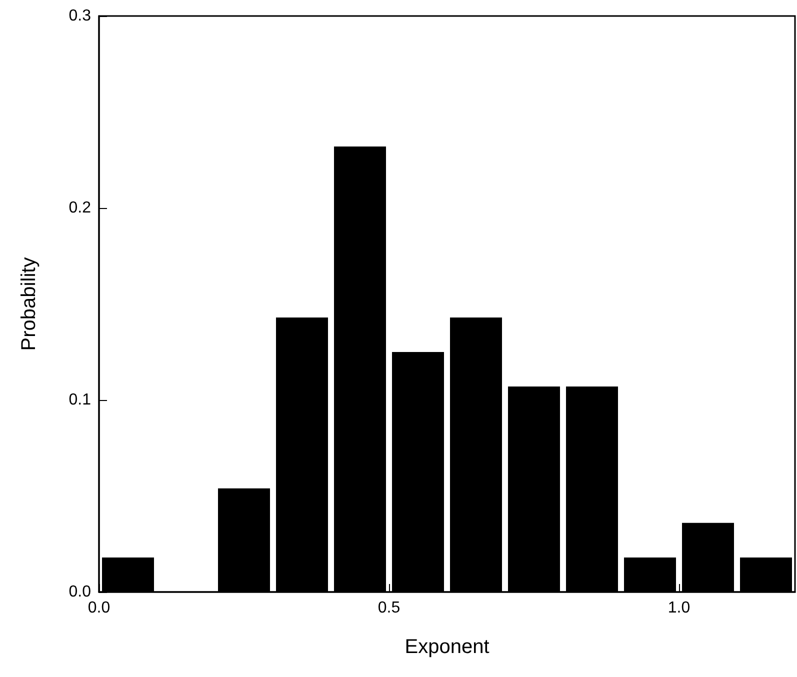 The image size is (797, 677). What do you see at coordinates (29, 304) in the screenshot?
I see `y-axis-title: Probability` at bounding box center [29, 304].